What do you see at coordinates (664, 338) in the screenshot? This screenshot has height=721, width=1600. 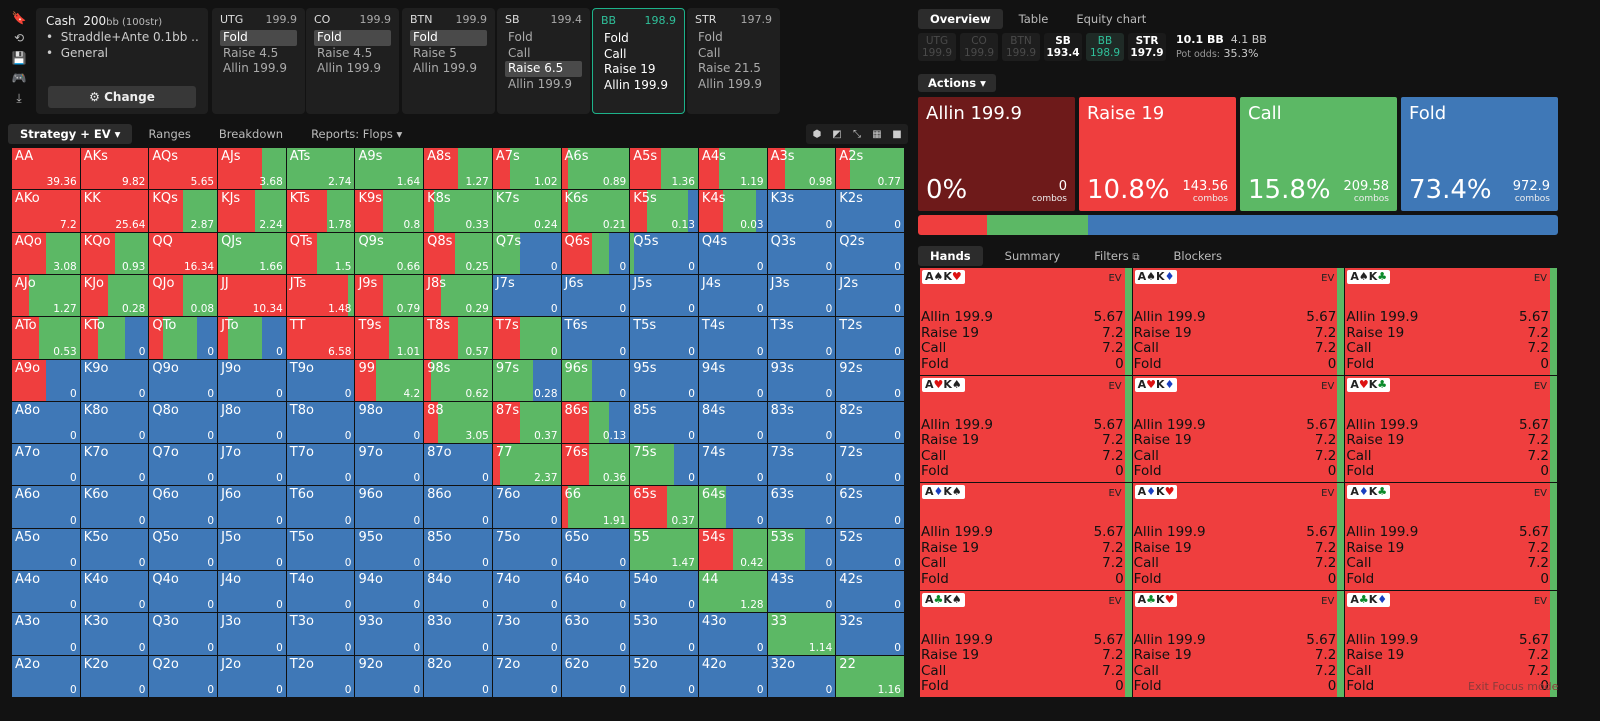 I see `matrix-cell: T5s 0` at bounding box center [664, 338].